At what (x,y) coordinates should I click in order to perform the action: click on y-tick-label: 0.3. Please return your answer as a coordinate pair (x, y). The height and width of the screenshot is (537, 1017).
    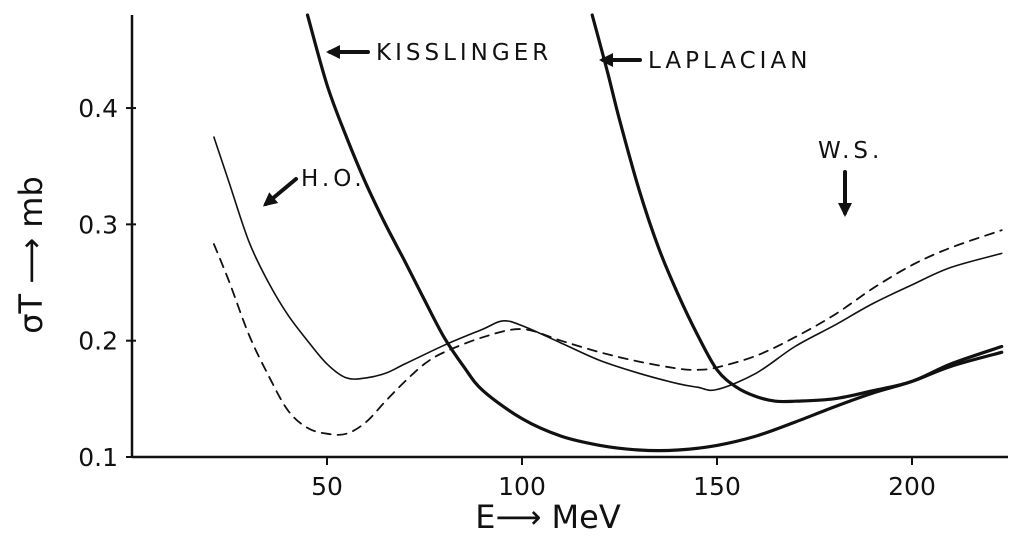
    Looking at the image, I should click on (98, 224).